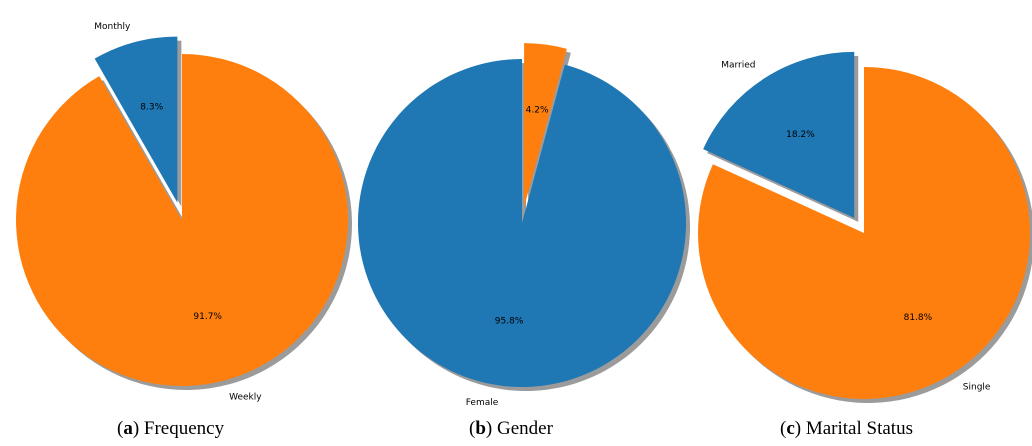 The height and width of the screenshot is (446, 1032). Describe the element at coordinates (245, 397) in the screenshot. I see `slice-label: Weekly` at that location.